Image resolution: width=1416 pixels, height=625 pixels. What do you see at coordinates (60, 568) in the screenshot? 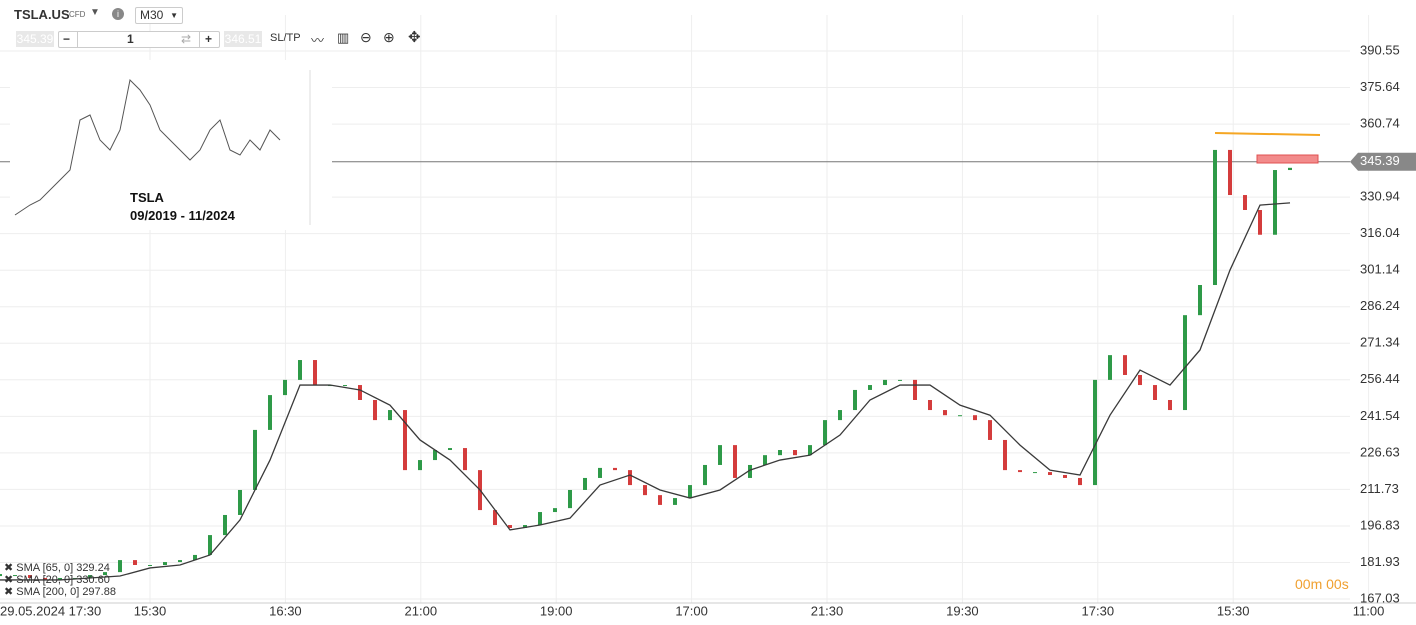
I see `indicator-entry: ✖ SMA [65, 0] 329.24` at bounding box center [60, 568].